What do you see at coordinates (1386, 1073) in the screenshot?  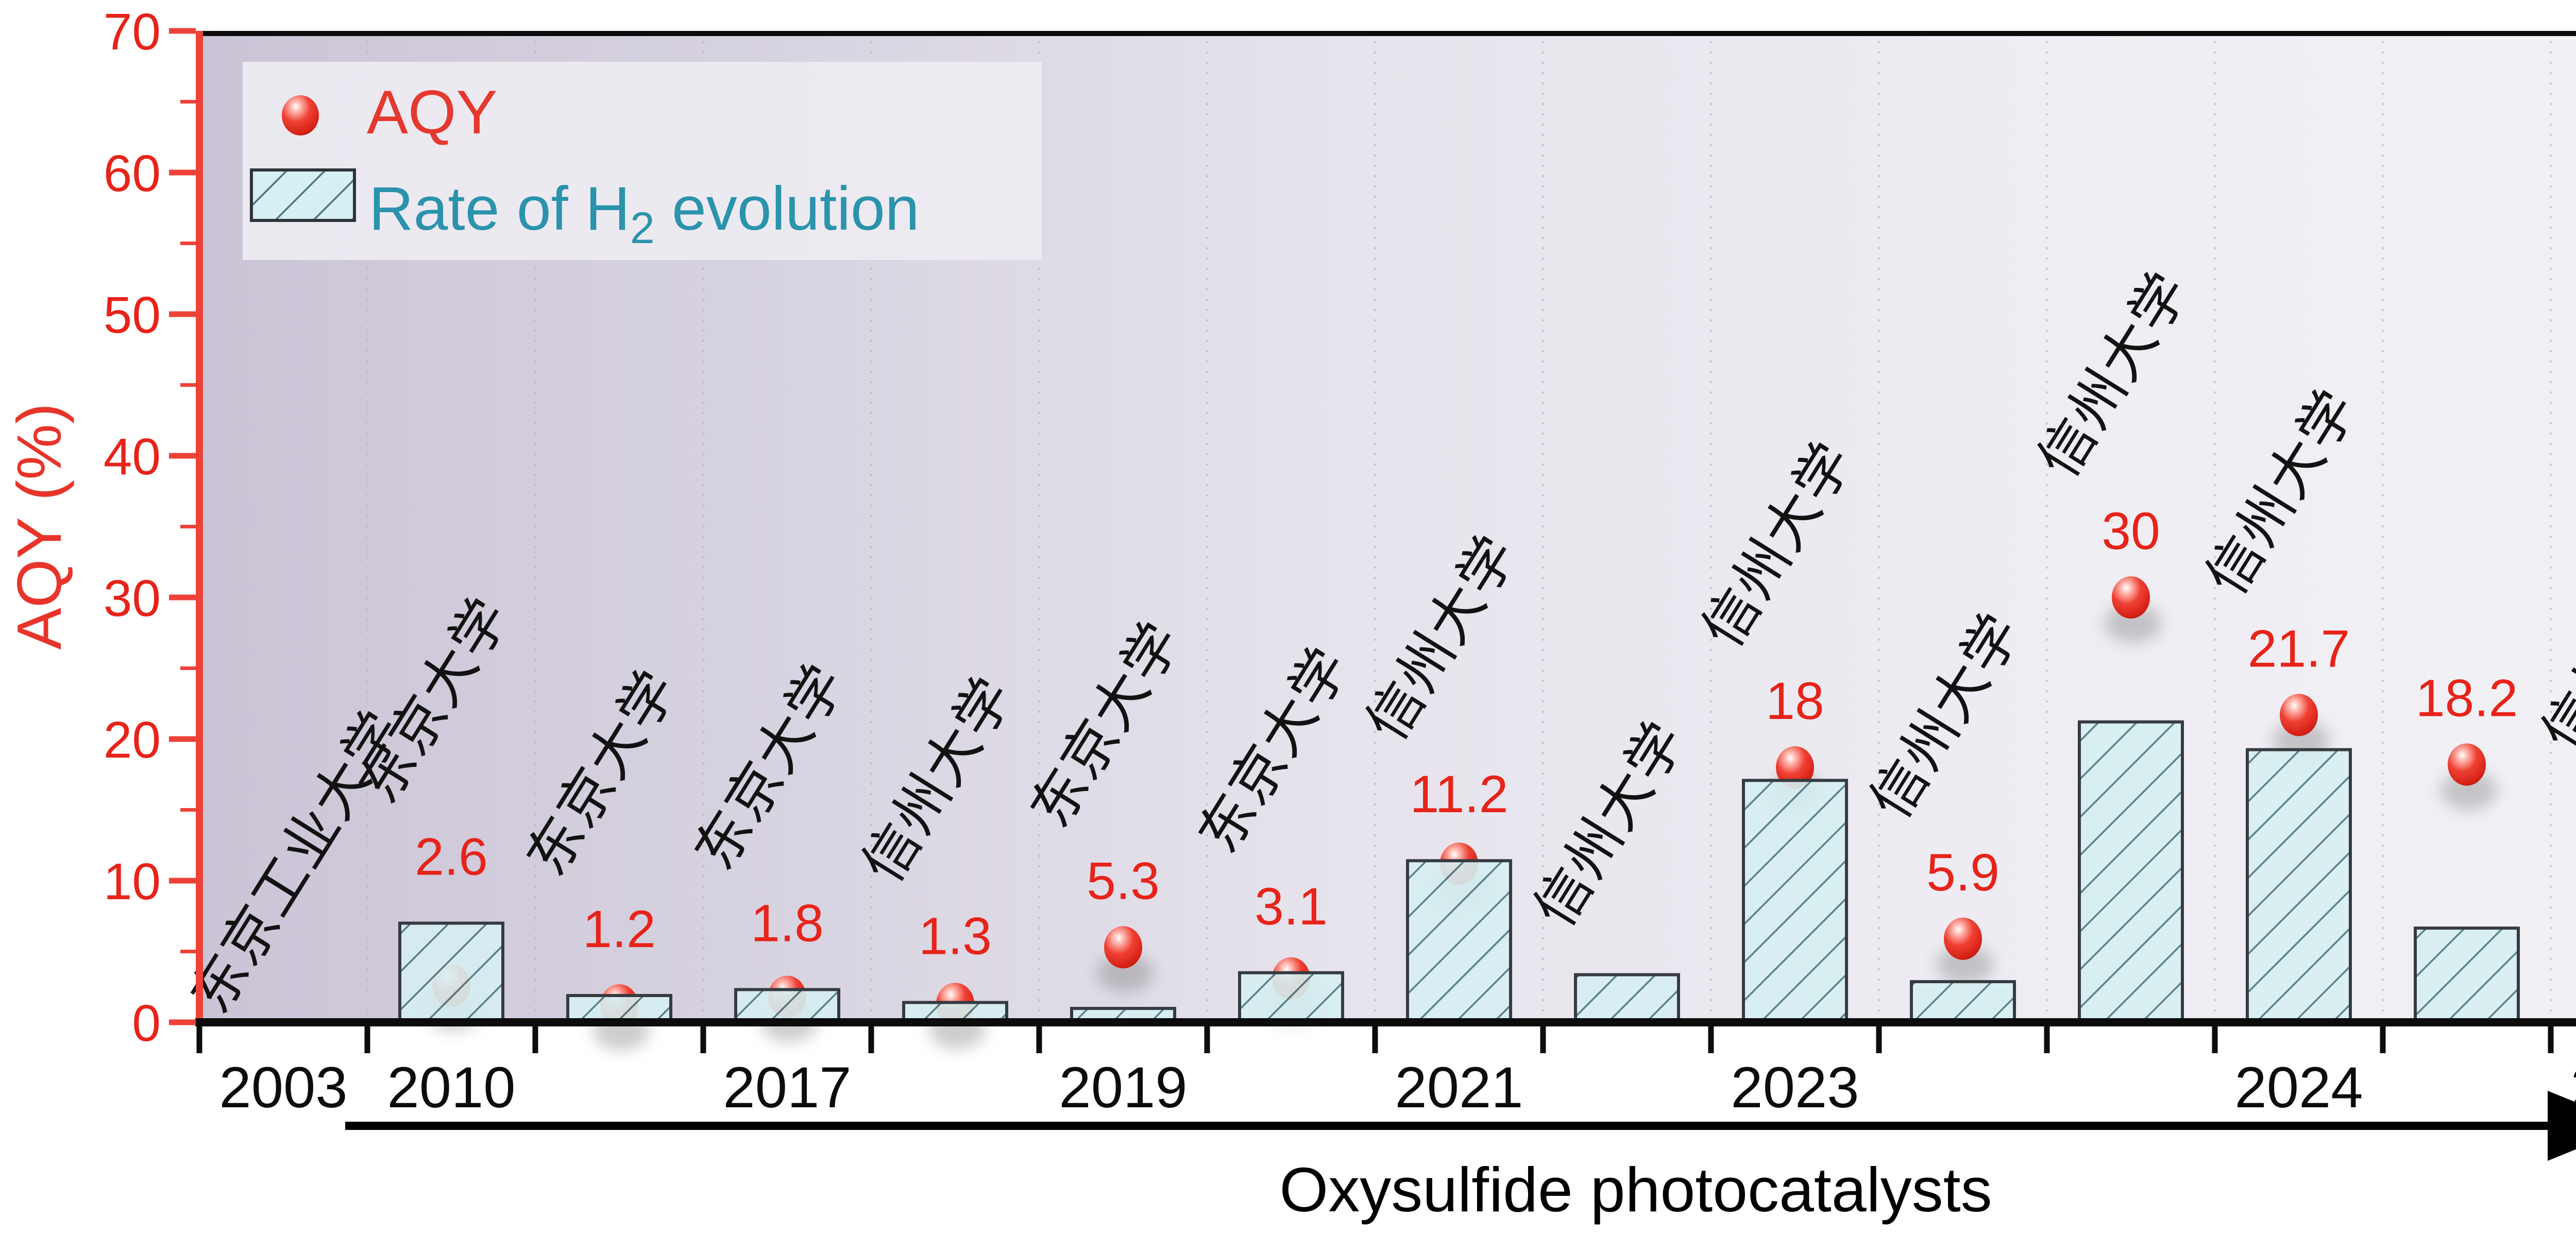 I see `x-tick-group: 2003 2010 2017 2019 2021 2023 2024 2025` at bounding box center [1386, 1073].